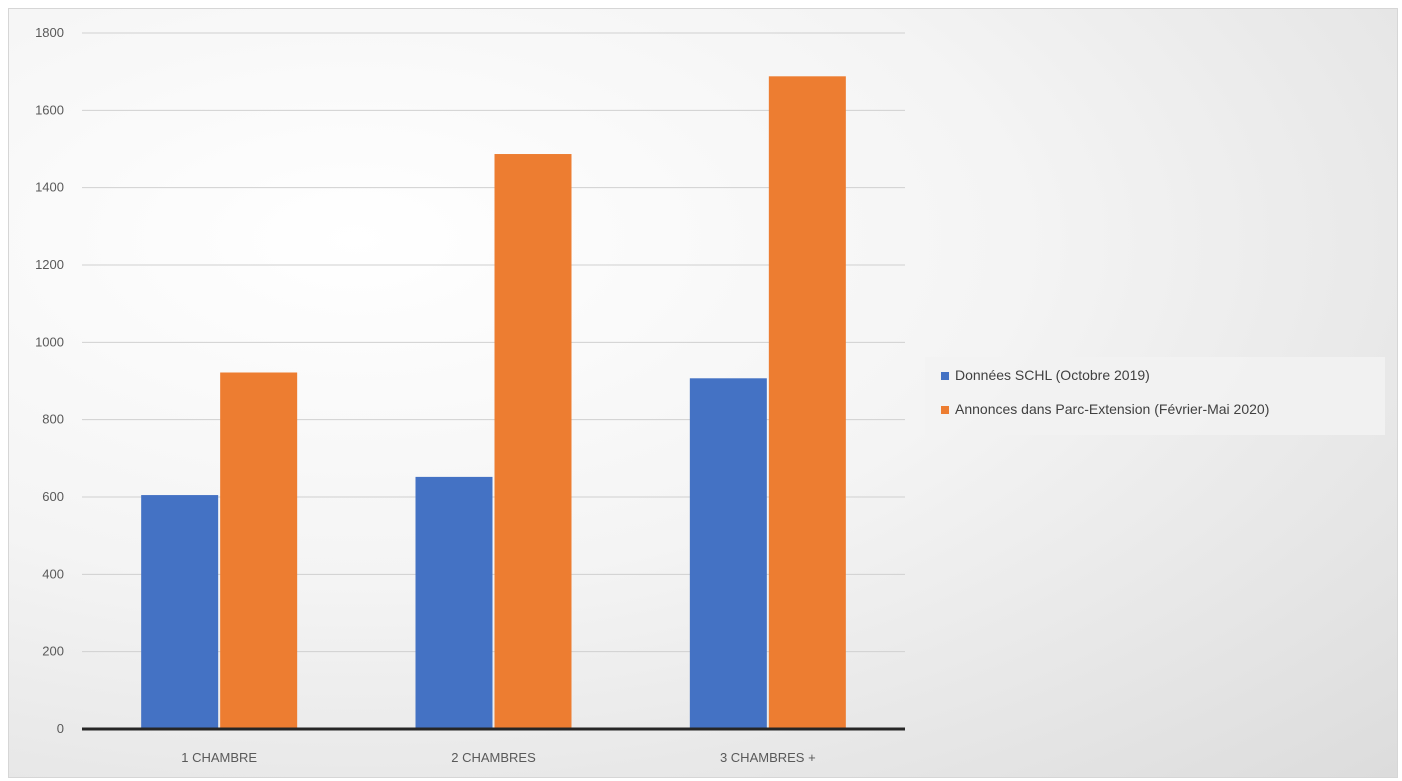 This screenshot has height=781, width=1402. Describe the element at coordinates (1052, 375) in the screenshot. I see `legend-label: Données SCHL (Octobre 2019)` at that location.